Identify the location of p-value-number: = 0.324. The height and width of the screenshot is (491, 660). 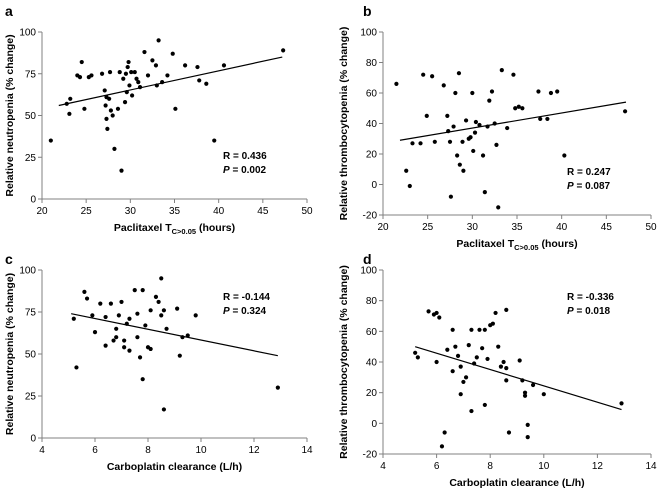
(248, 311).